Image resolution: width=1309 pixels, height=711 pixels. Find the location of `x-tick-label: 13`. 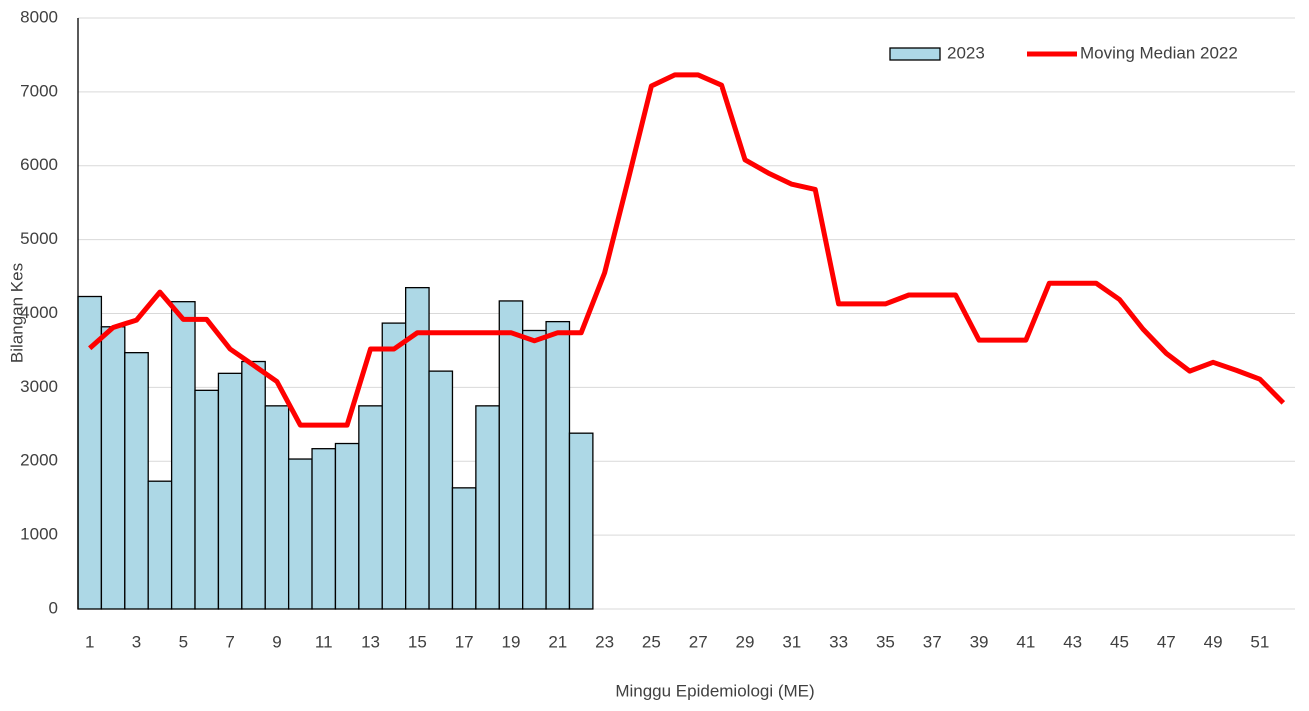

x-tick-label: 13 is located at coordinates (370, 641).